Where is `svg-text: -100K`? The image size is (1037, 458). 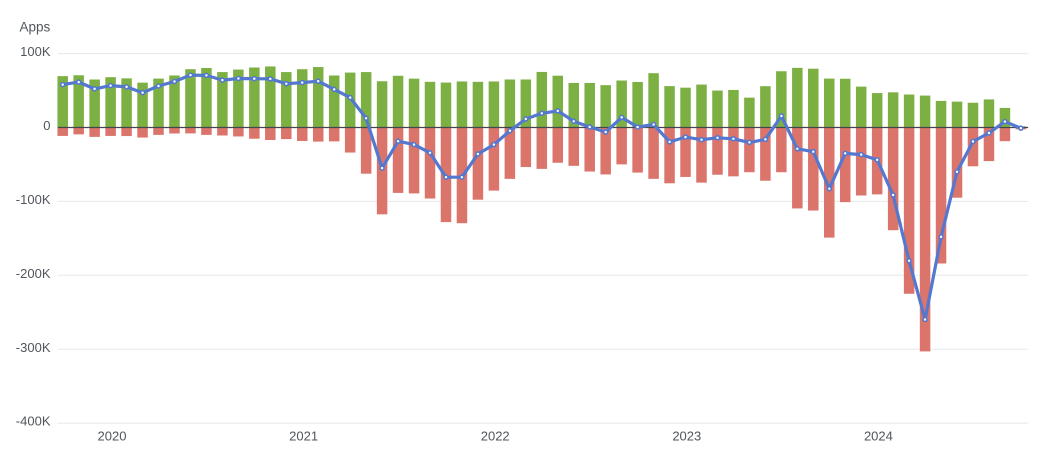 svg-text: -100K is located at coordinates (33, 199).